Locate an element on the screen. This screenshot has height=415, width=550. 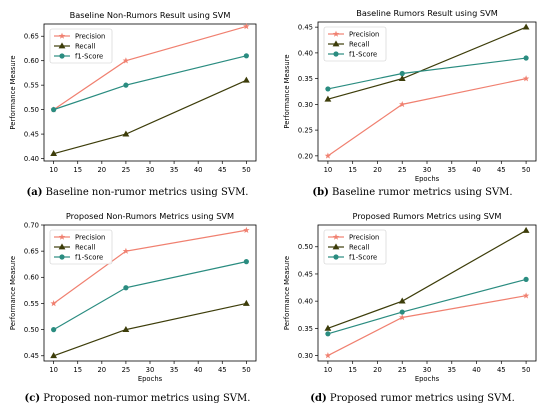
y-tick-label: 0.30 is located at coordinates (305, 105).